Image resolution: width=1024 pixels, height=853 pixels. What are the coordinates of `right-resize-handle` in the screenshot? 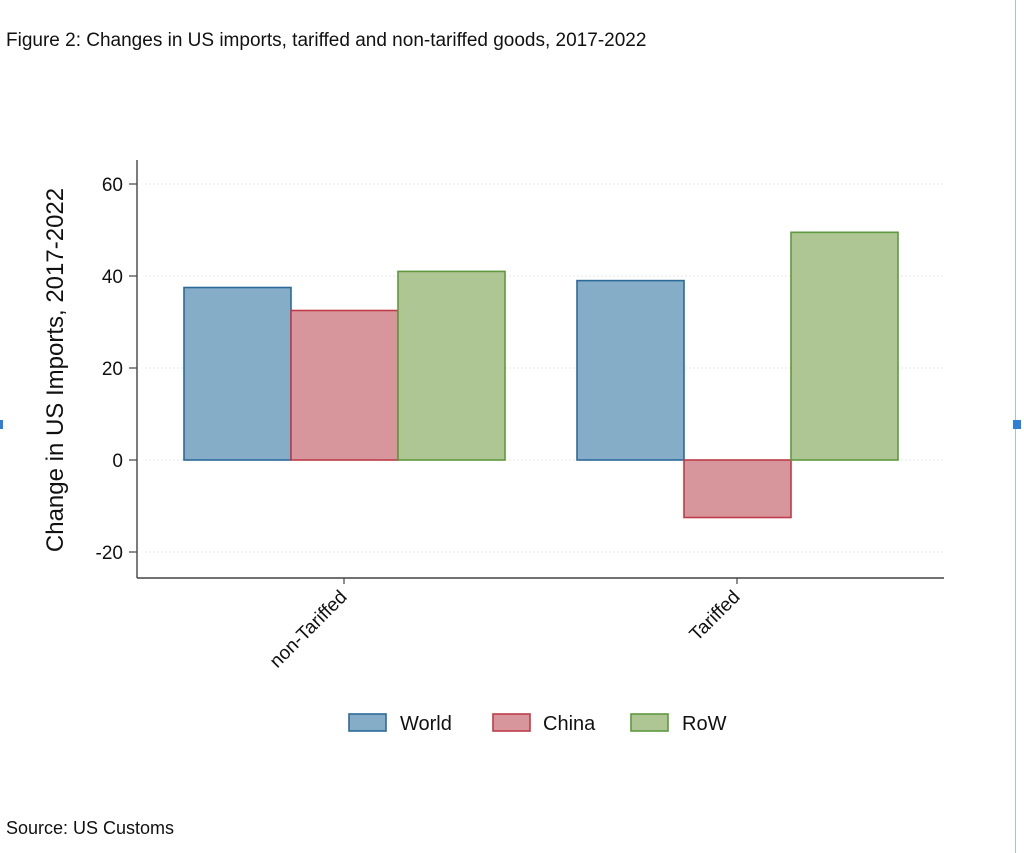 It's located at (1017, 424).